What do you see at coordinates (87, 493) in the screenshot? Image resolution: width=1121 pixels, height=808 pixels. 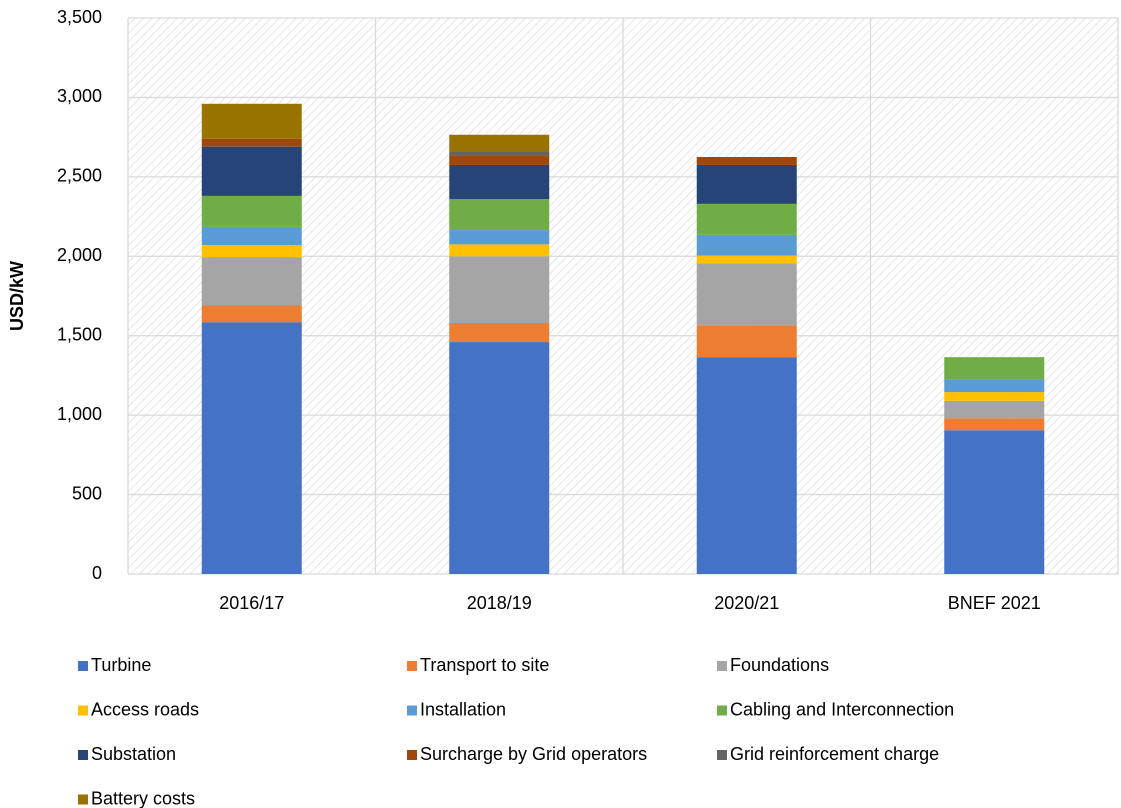 I see `y-tick-label: 500` at bounding box center [87, 493].